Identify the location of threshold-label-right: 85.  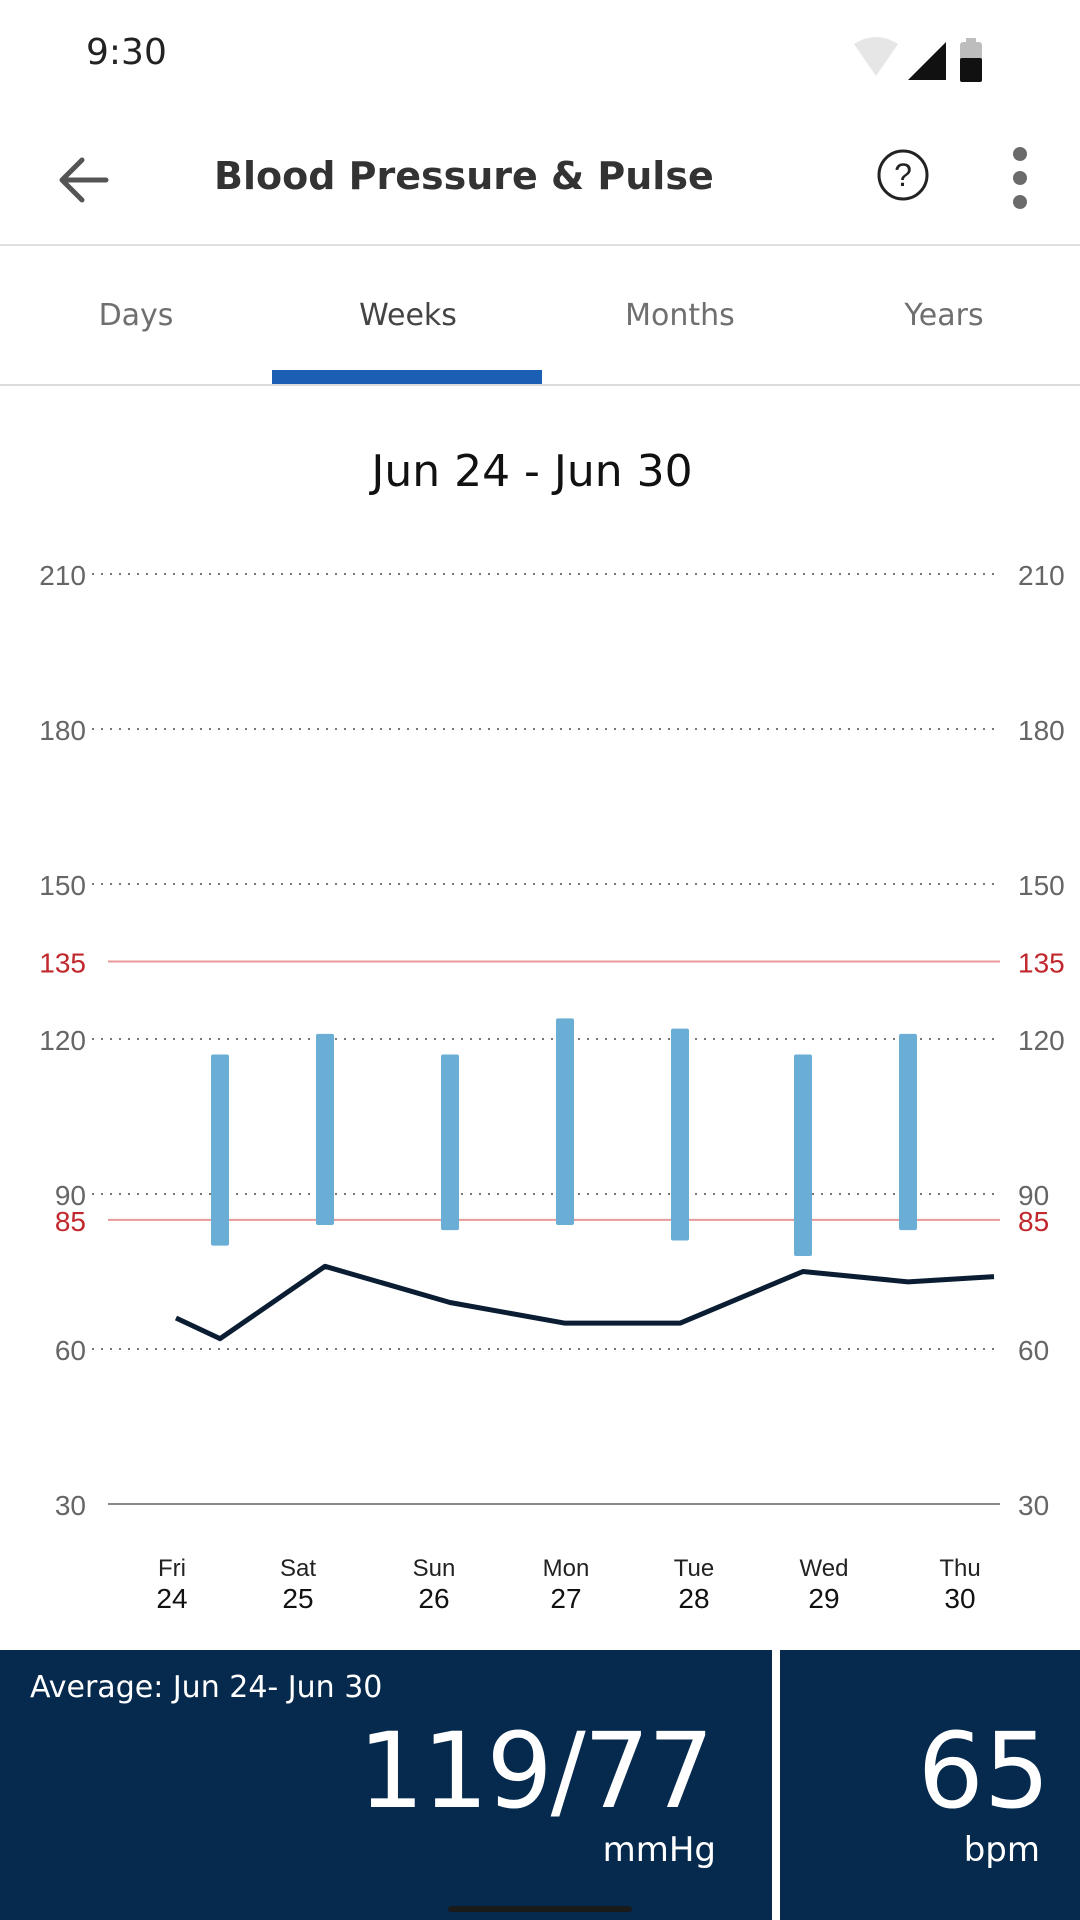
(1033, 1221).